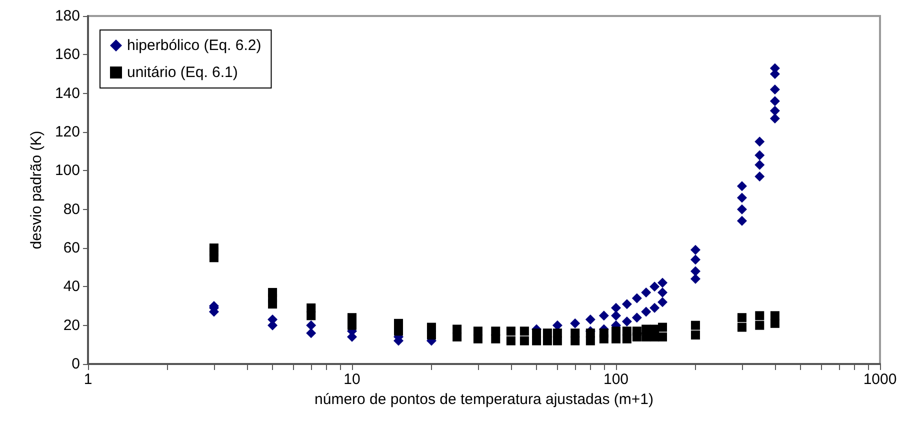 The height and width of the screenshot is (430, 909). What do you see at coordinates (71, 287) in the screenshot?
I see `y-tick-label: 40` at bounding box center [71, 287].